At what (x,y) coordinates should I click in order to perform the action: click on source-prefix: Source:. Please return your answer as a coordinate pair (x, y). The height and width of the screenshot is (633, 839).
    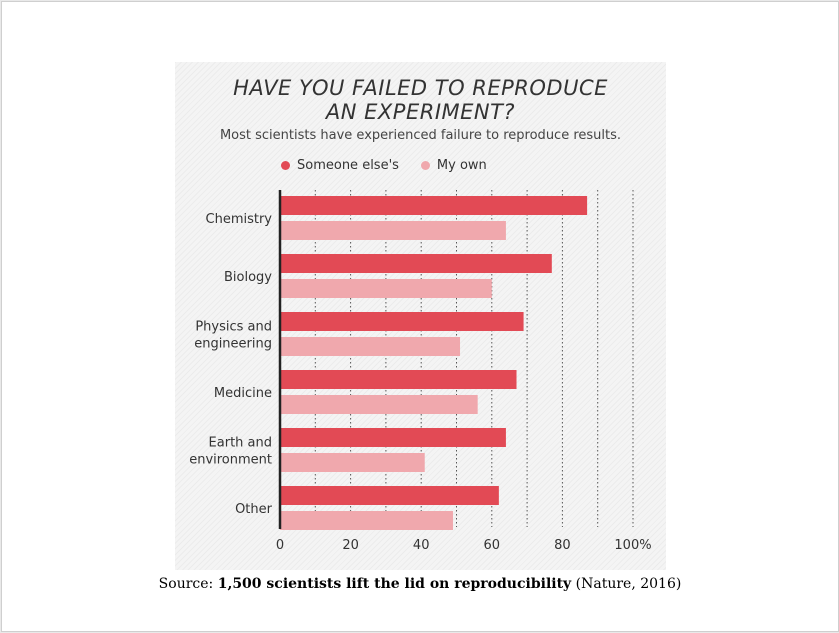
    Looking at the image, I should click on (188, 584).